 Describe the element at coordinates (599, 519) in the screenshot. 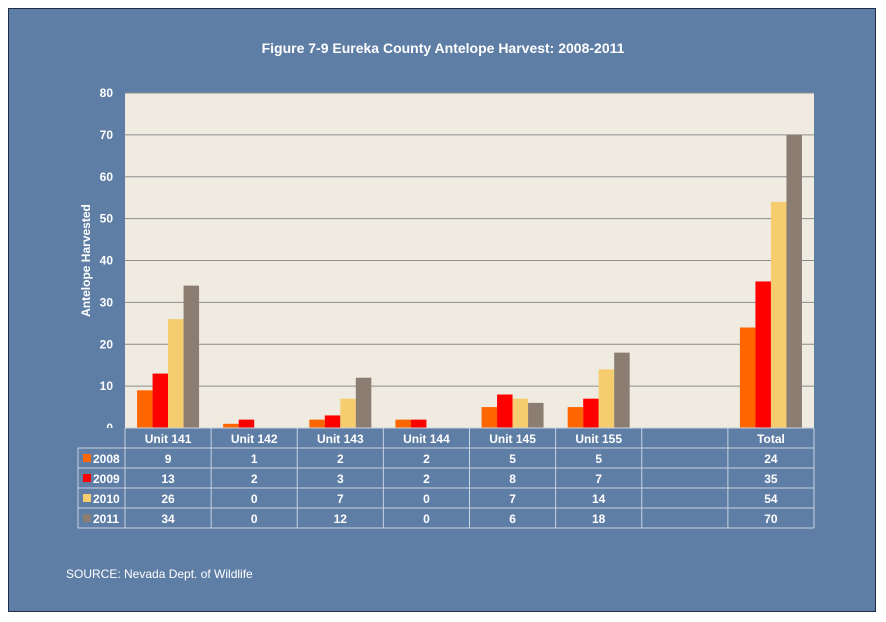

I see `data-label: 18` at that location.